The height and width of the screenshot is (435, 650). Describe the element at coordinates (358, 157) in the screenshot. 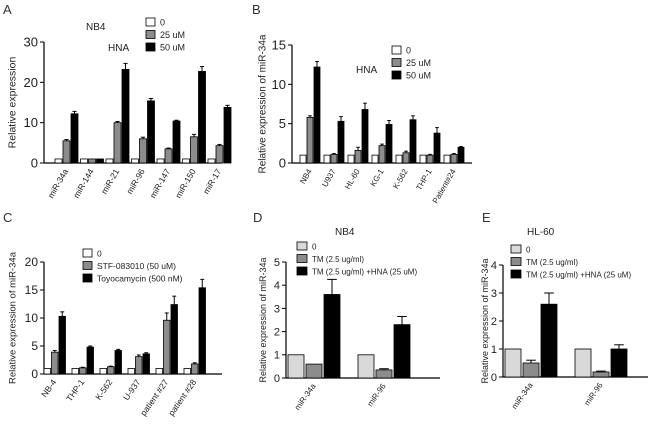

I see `bar-HL-60-25 uM` at that location.